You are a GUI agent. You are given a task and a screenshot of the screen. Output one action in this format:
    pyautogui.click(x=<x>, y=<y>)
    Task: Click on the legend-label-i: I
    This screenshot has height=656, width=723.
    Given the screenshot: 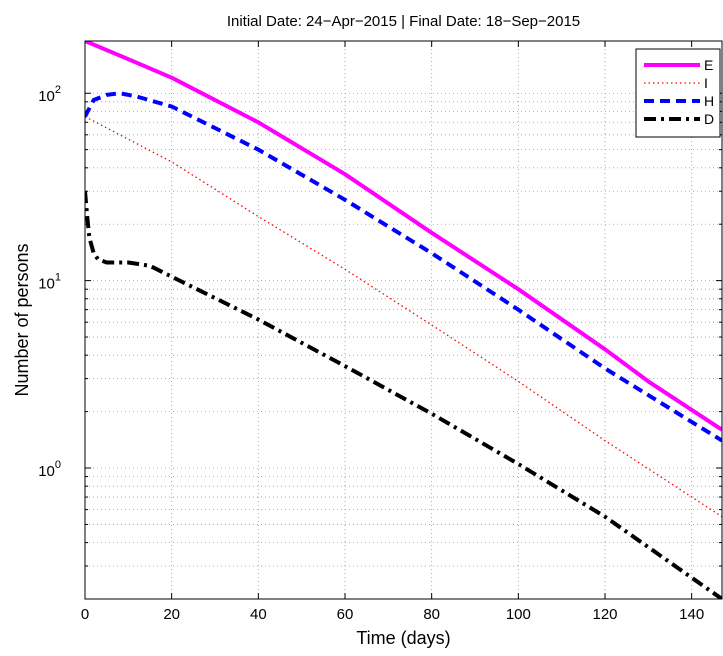 What is the action you would take?
    pyautogui.click(x=706, y=83)
    